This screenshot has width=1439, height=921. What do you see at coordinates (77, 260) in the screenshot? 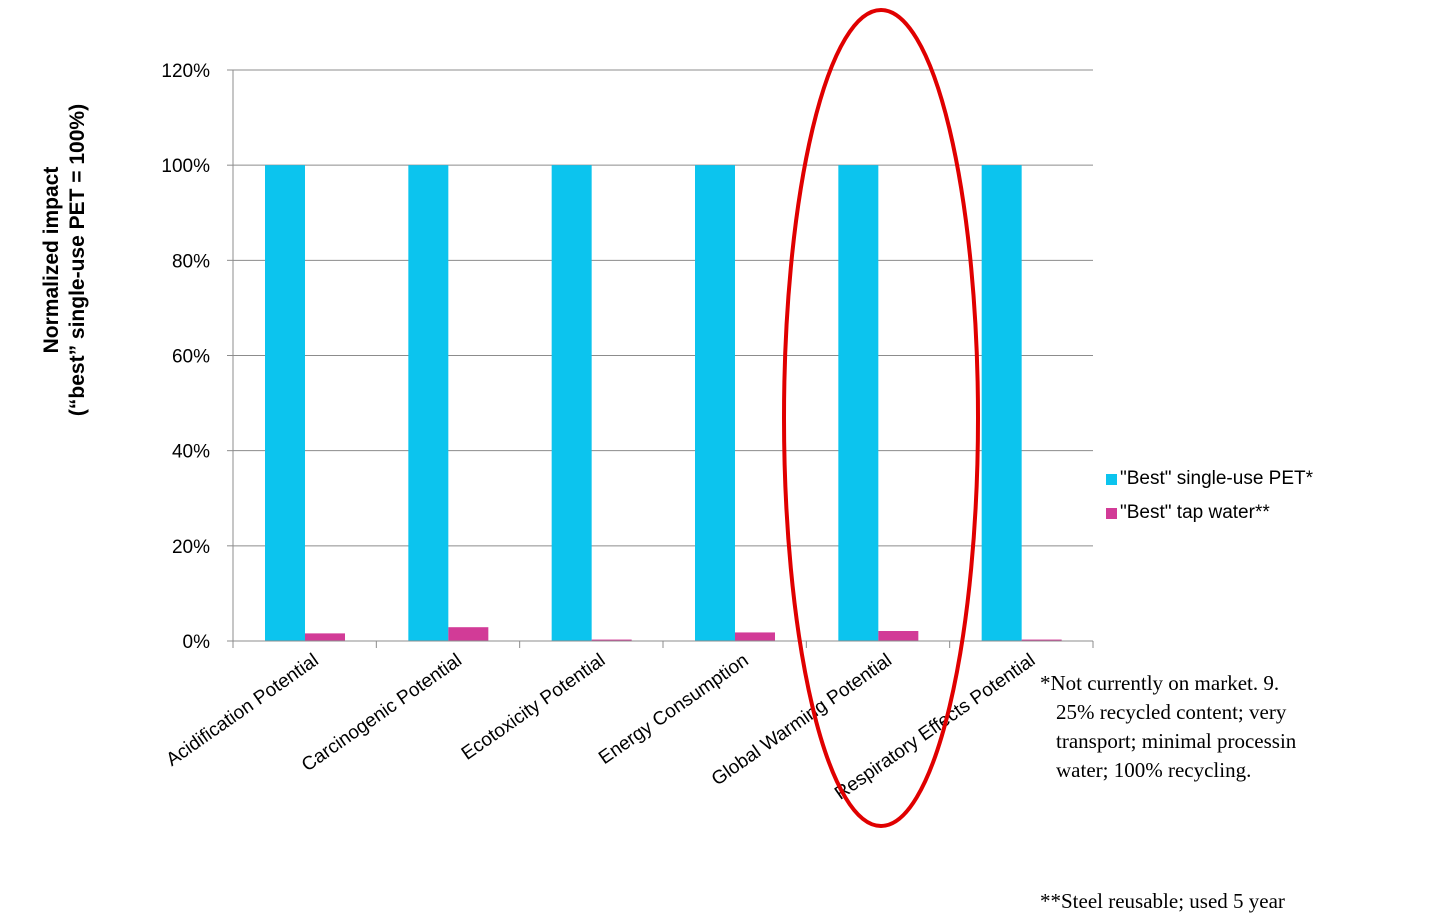
I see `y-axis-label-line2: (“best” single-use PET = 100%)` at bounding box center [77, 260].